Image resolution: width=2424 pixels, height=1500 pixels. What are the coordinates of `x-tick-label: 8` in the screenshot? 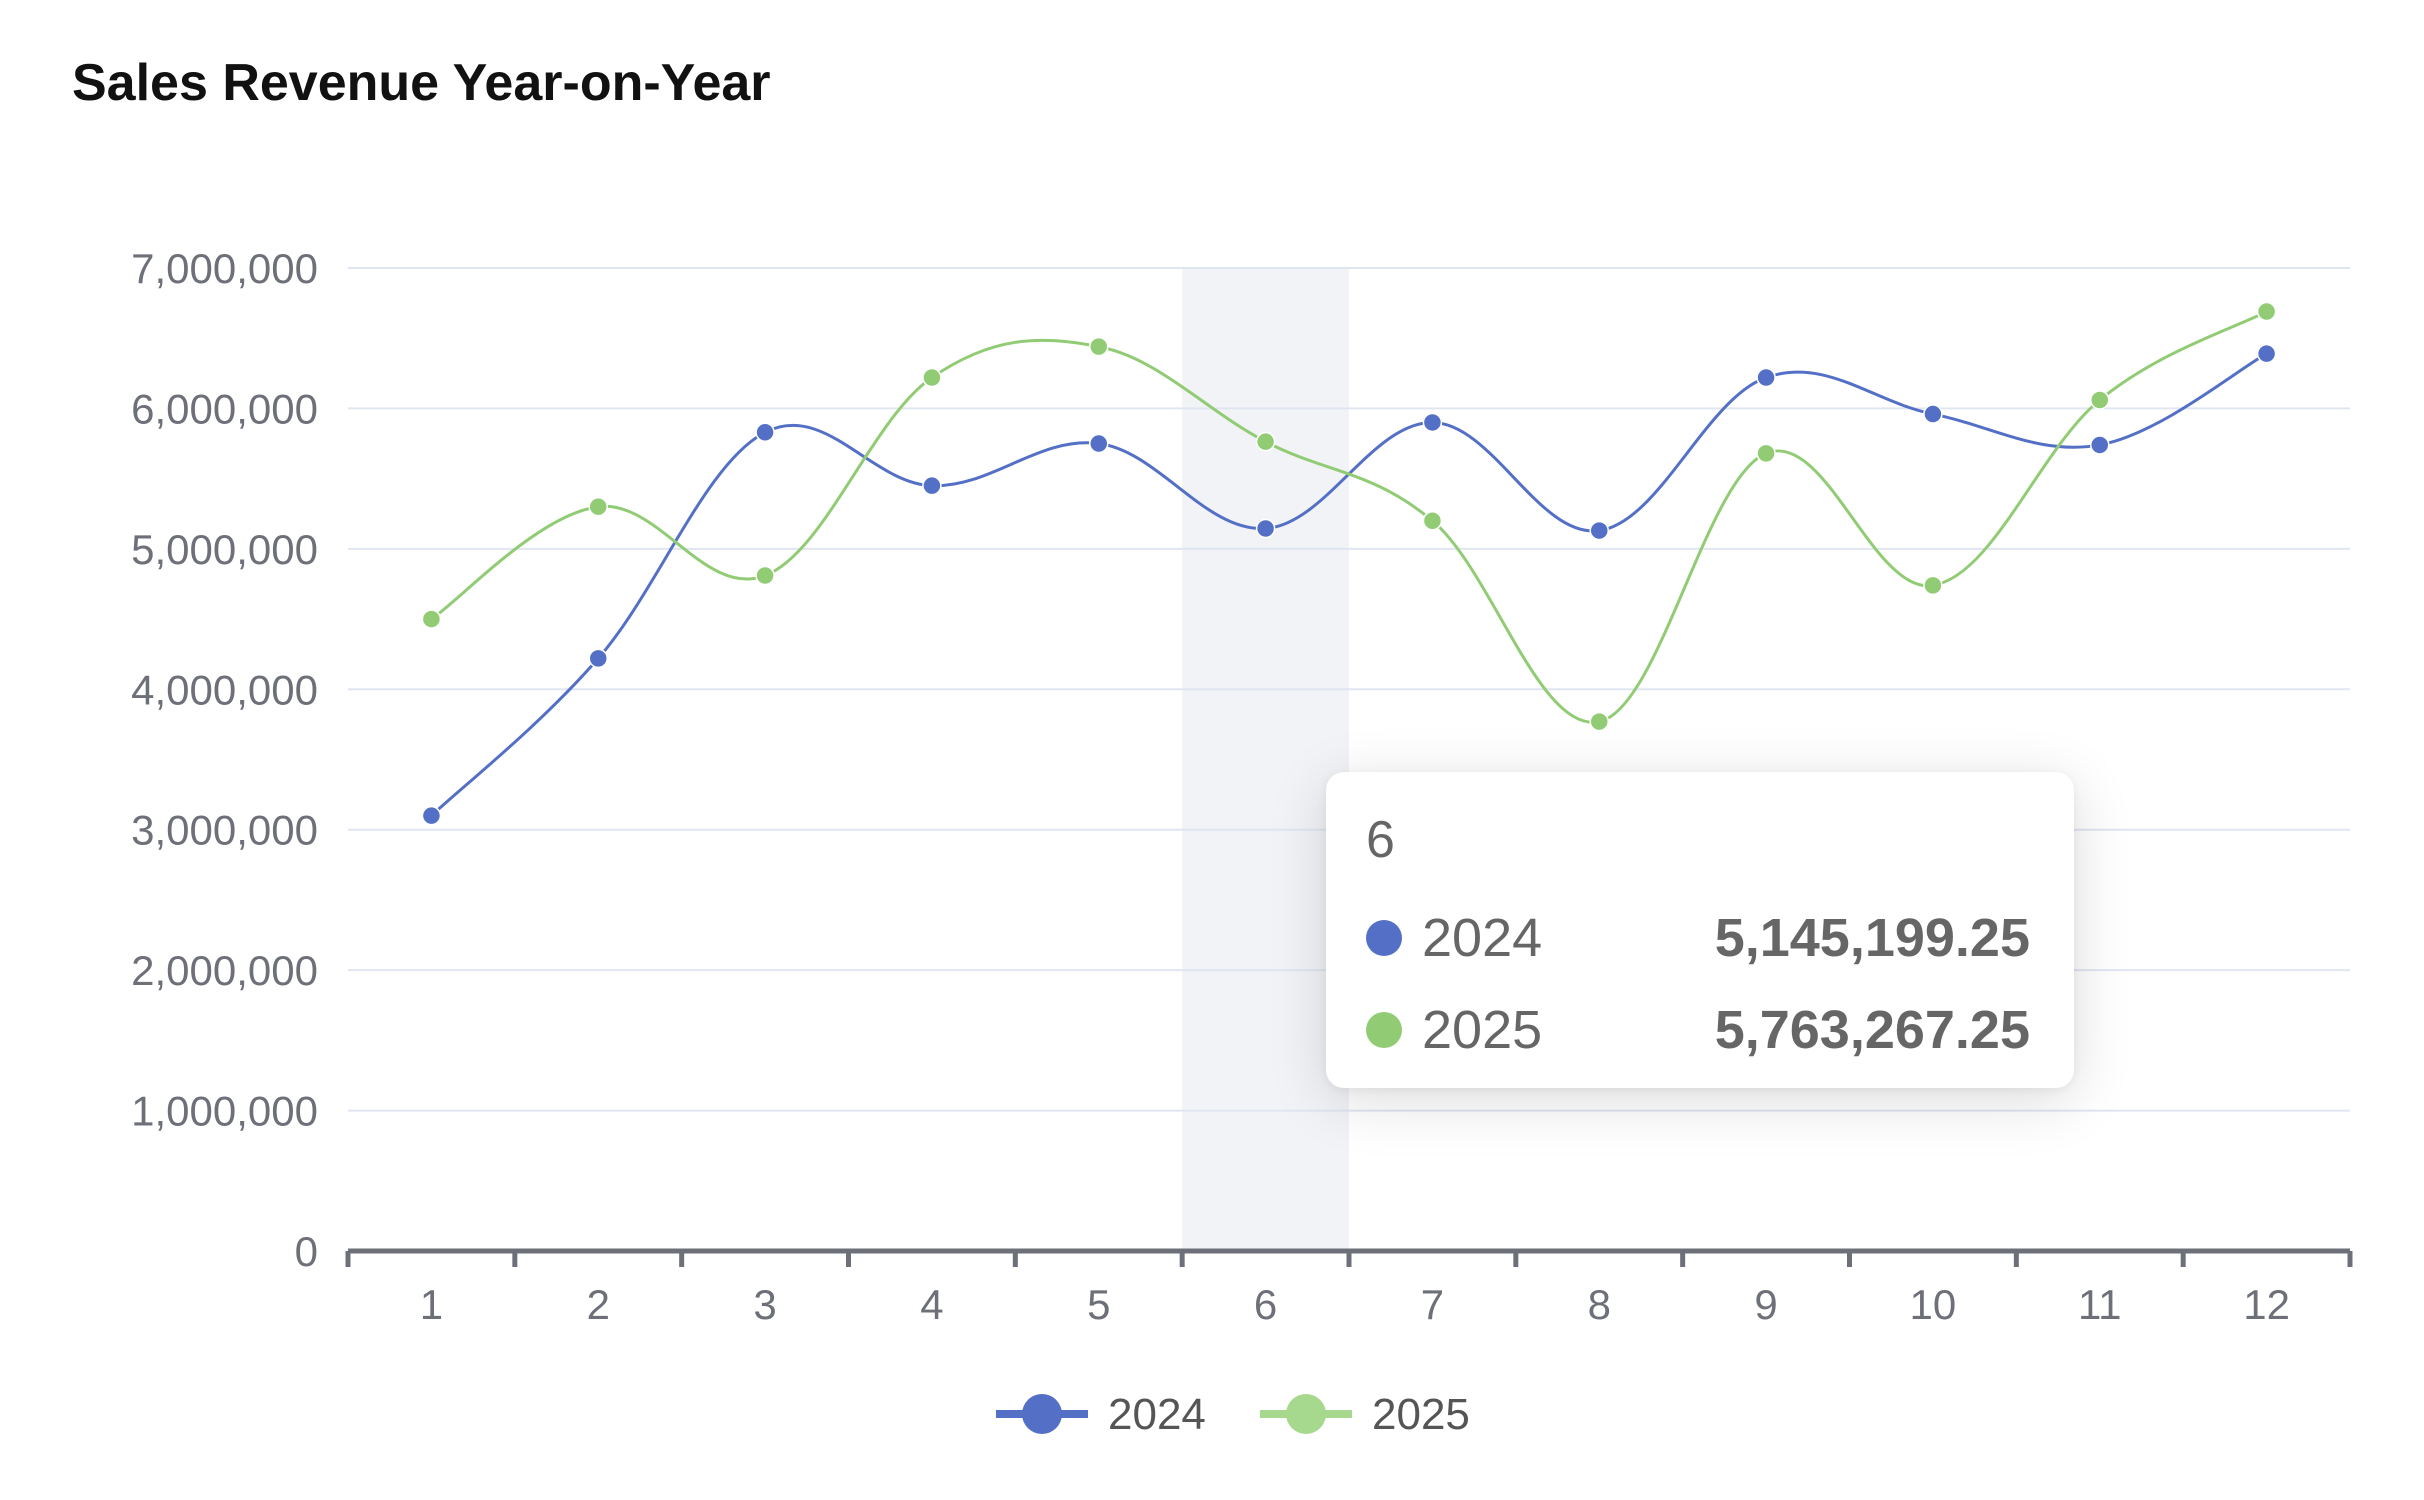 It's located at (1599, 1304).